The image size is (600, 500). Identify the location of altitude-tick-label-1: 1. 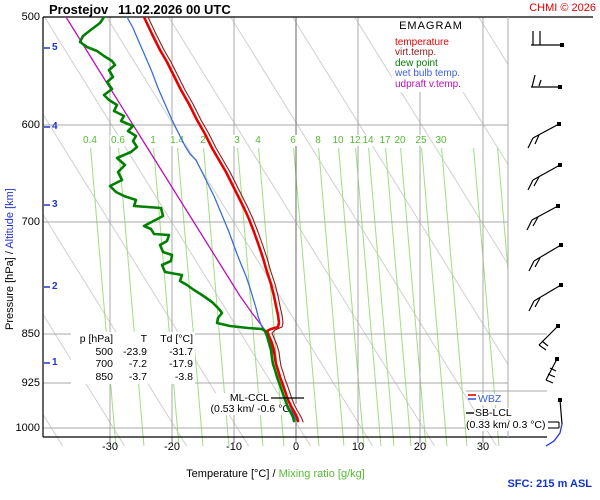
(55, 362).